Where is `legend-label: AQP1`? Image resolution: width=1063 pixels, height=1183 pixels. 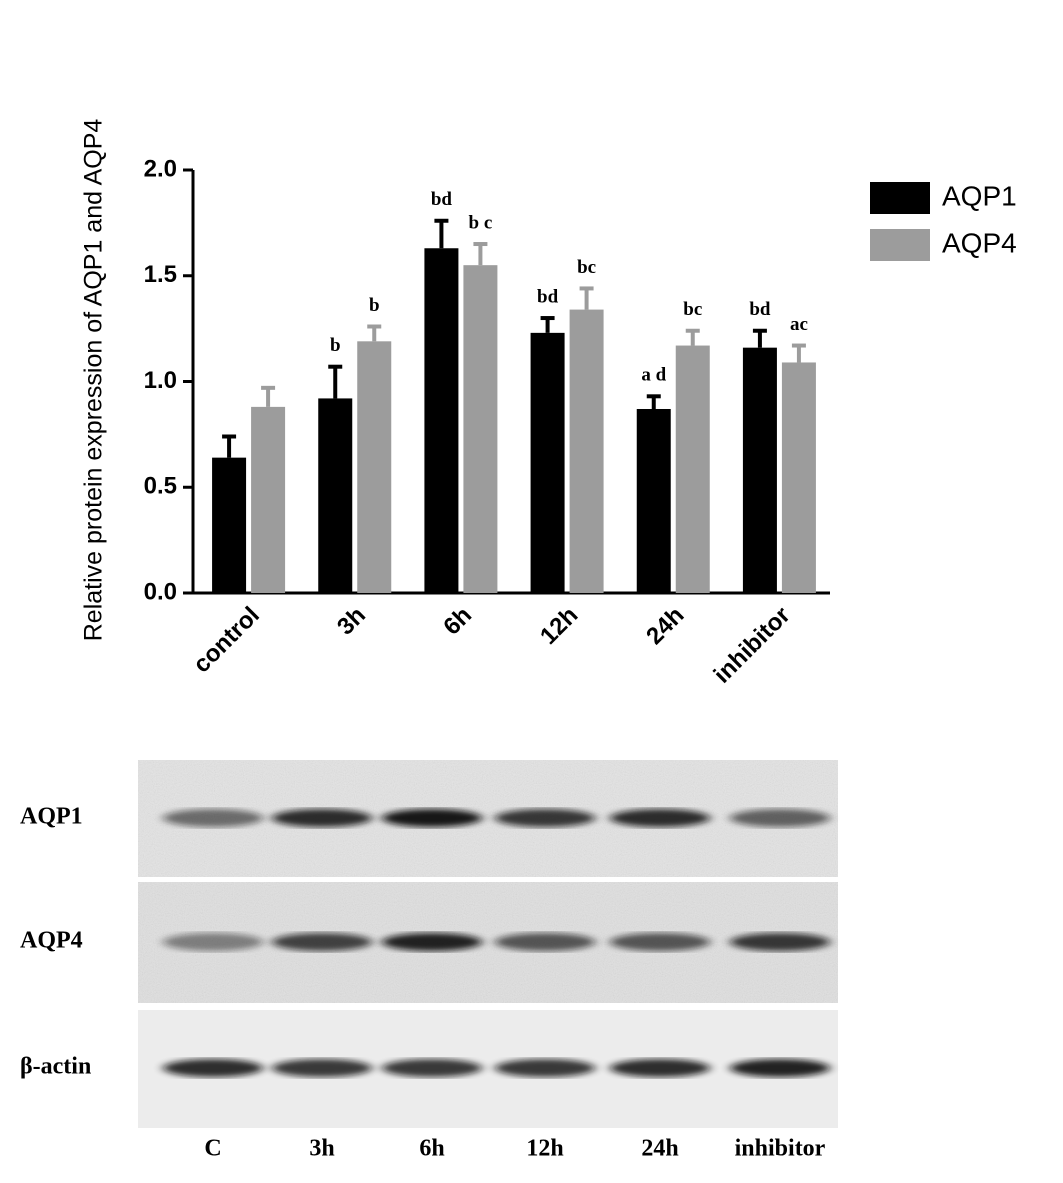 legend-label: AQP1 is located at coordinates (979, 195).